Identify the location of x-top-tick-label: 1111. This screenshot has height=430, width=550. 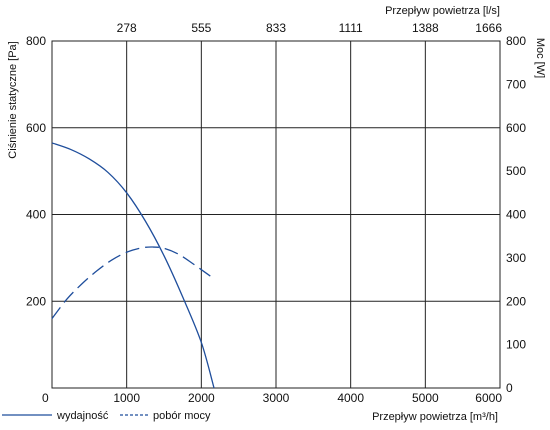
(351, 28).